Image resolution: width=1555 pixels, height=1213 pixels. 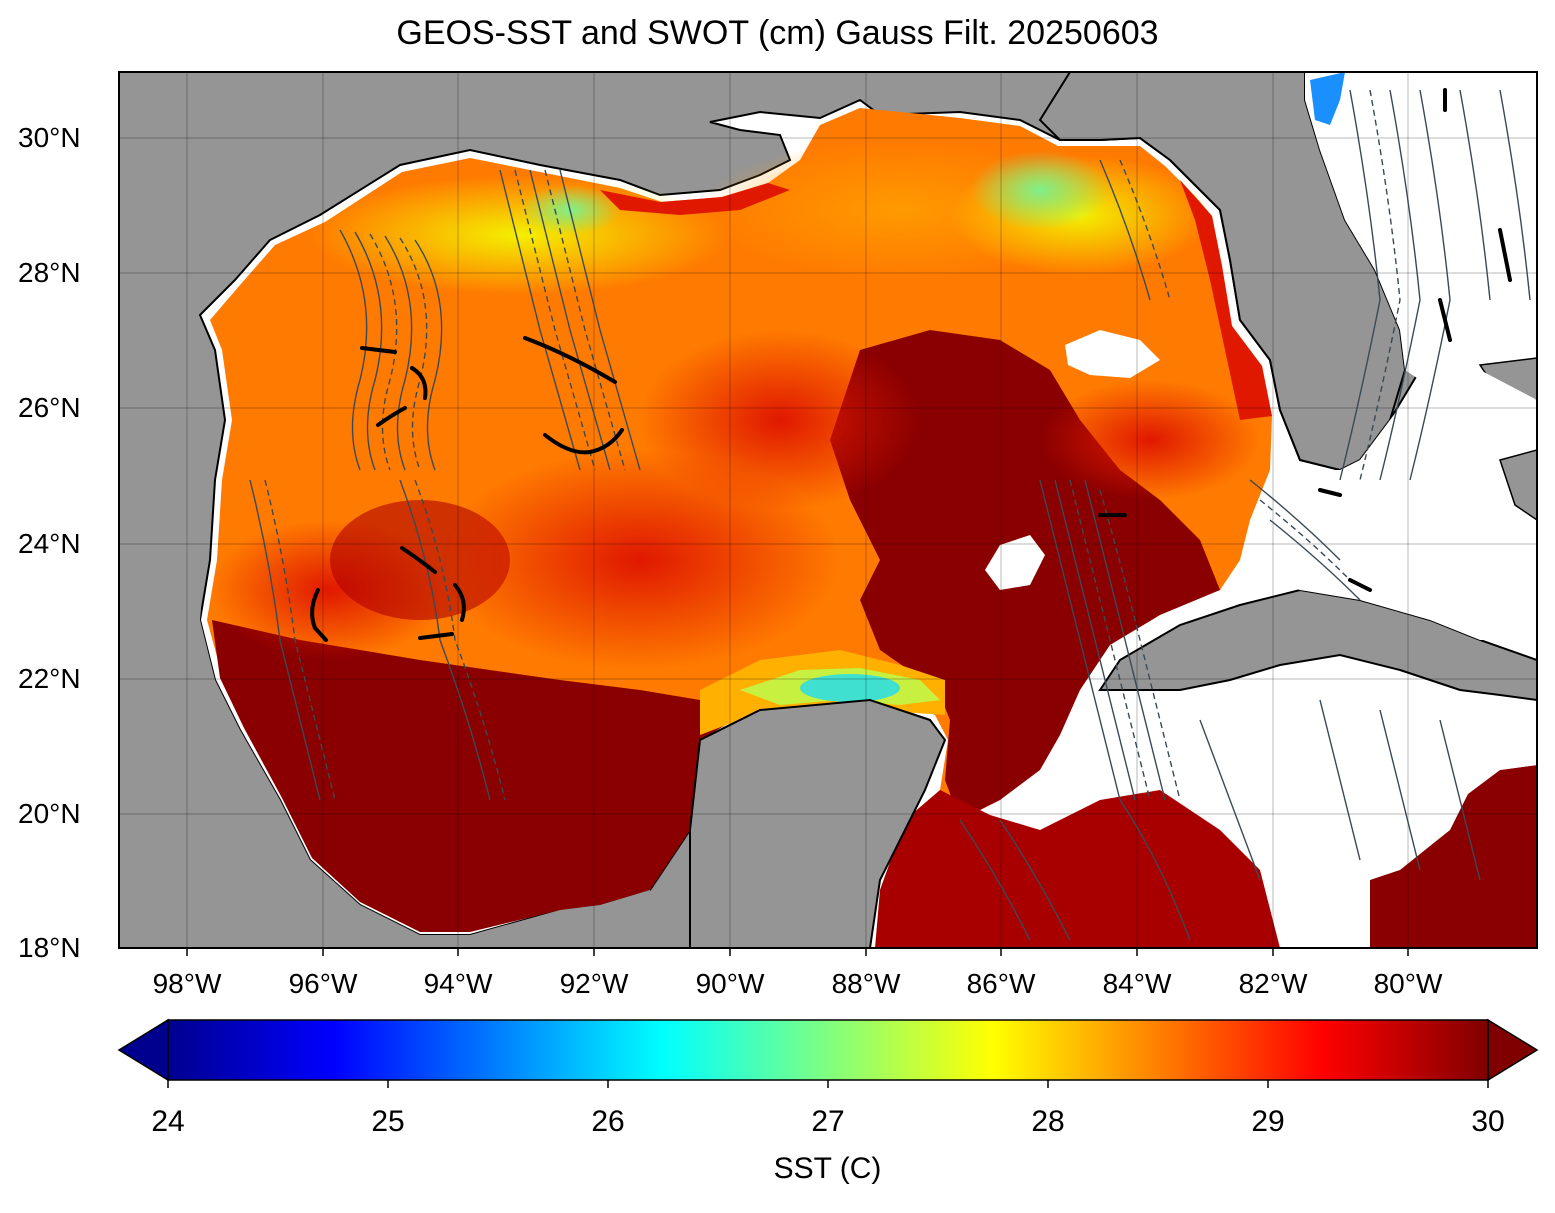 I want to click on lon-ticks, so click(x=797, y=952).